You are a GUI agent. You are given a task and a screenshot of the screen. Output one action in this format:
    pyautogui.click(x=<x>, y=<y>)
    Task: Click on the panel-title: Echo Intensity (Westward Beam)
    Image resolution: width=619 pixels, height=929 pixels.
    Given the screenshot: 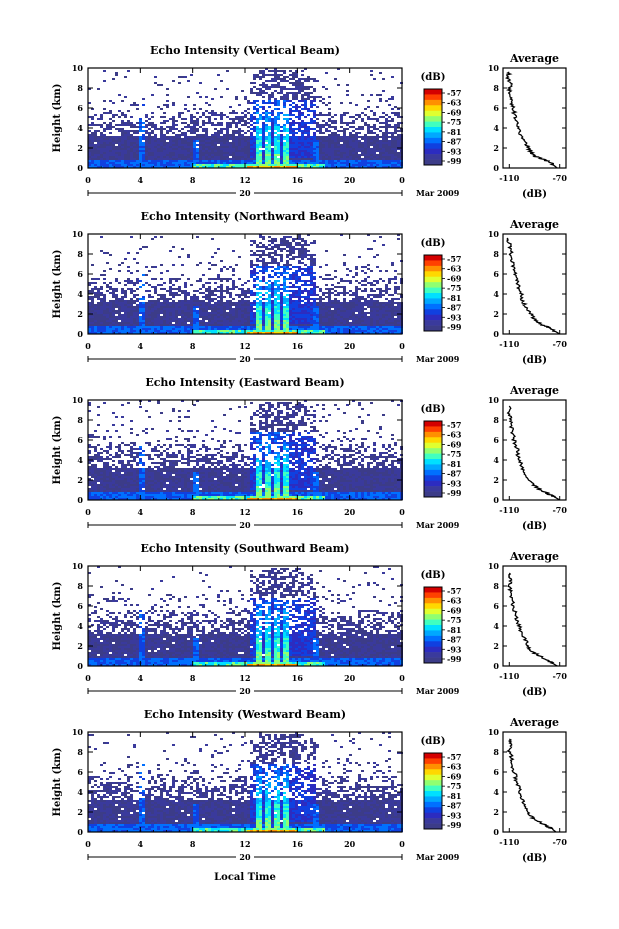 What is the action you would take?
    pyautogui.click(x=245, y=714)
    